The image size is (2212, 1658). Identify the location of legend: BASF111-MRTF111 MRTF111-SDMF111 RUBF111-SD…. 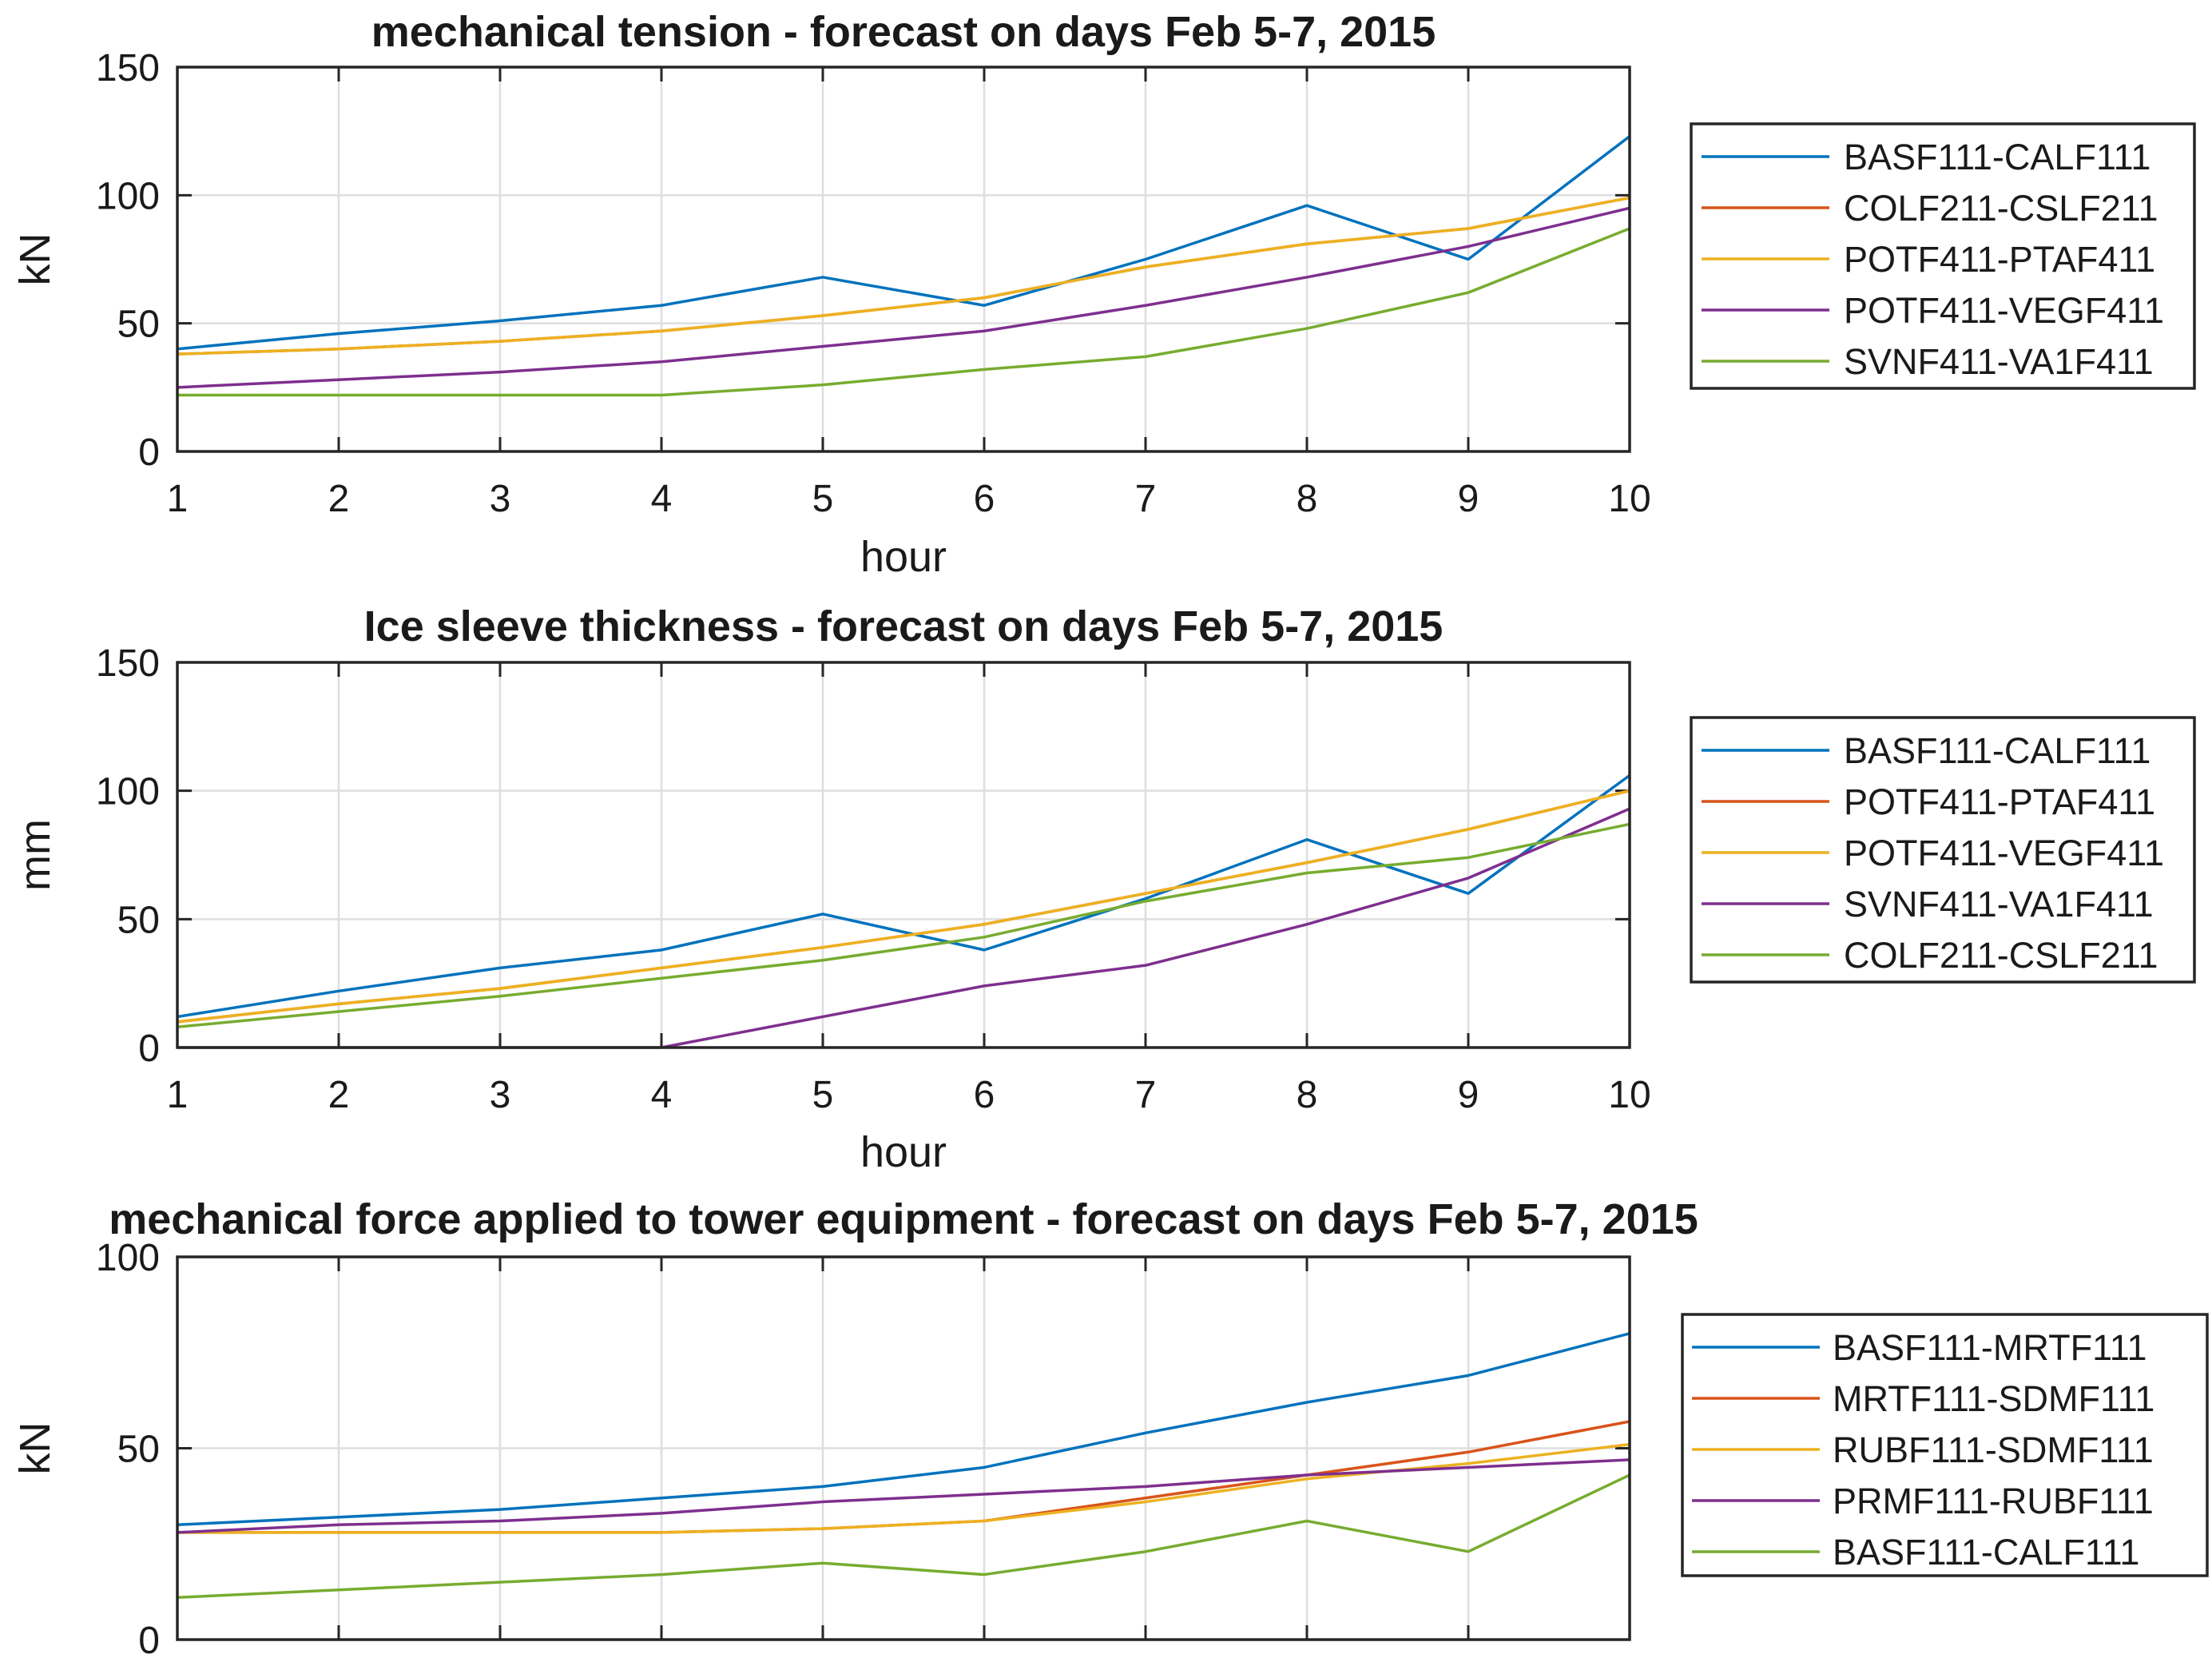
(1945, 1445).